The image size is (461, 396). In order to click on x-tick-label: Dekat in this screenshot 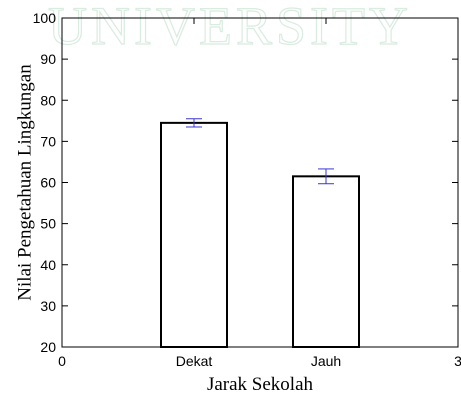, I will do `click(194, 361)`.